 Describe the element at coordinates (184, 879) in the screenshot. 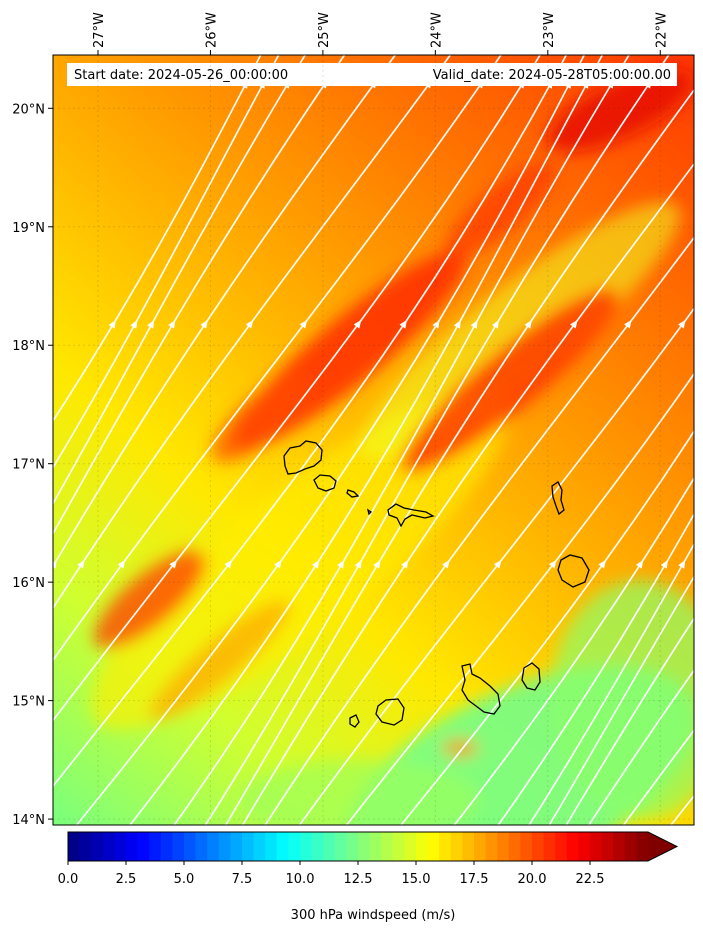

I see `colorbar-tick-label: 5.0` at that location.